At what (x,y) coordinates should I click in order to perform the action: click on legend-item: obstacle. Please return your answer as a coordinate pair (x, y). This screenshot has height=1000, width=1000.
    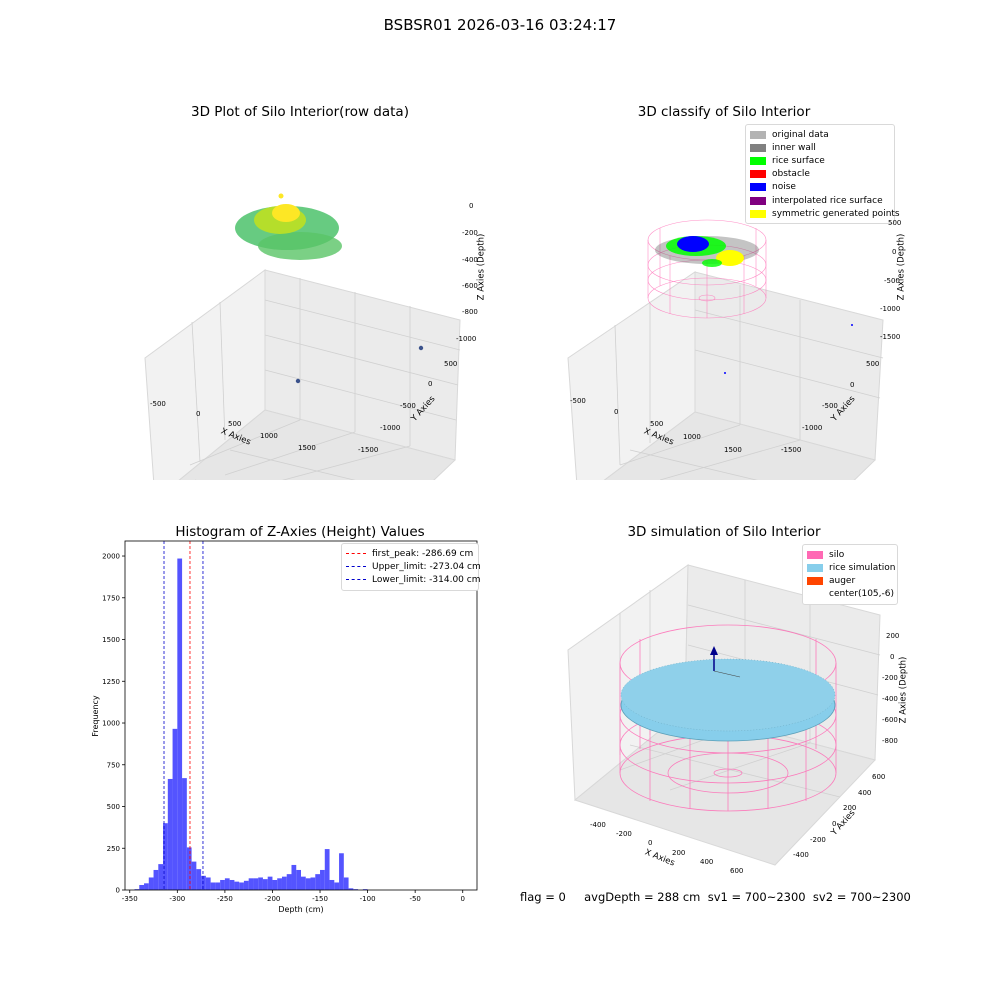
    Looking at the image, I should click on (820, 174).